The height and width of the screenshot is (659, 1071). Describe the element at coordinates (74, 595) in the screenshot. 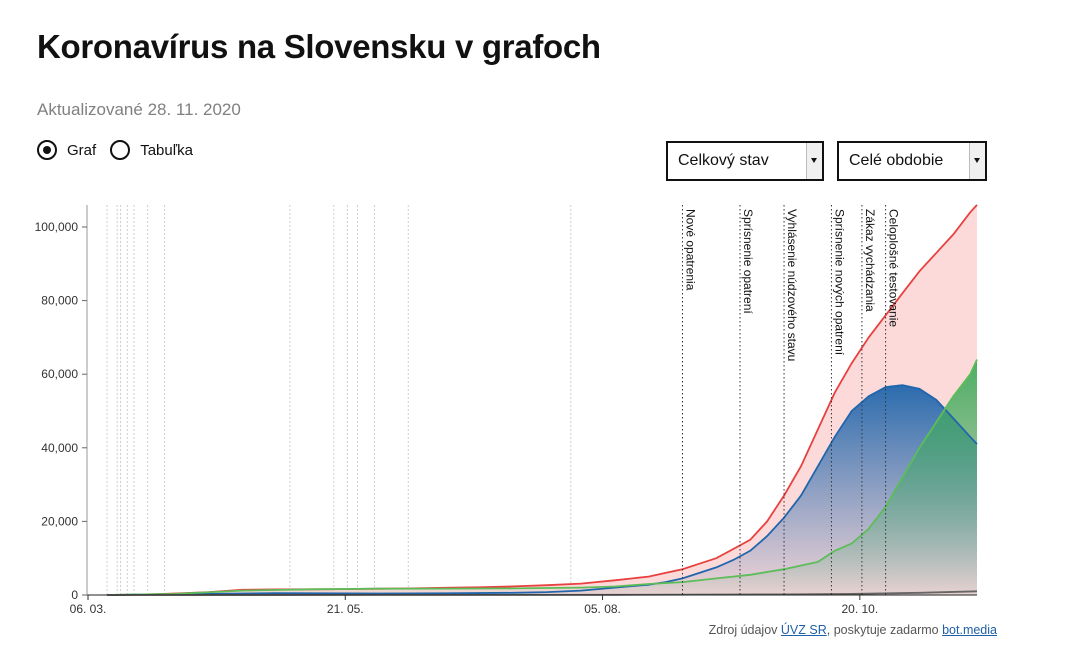

I see `y-tick-label: 0` at that location.